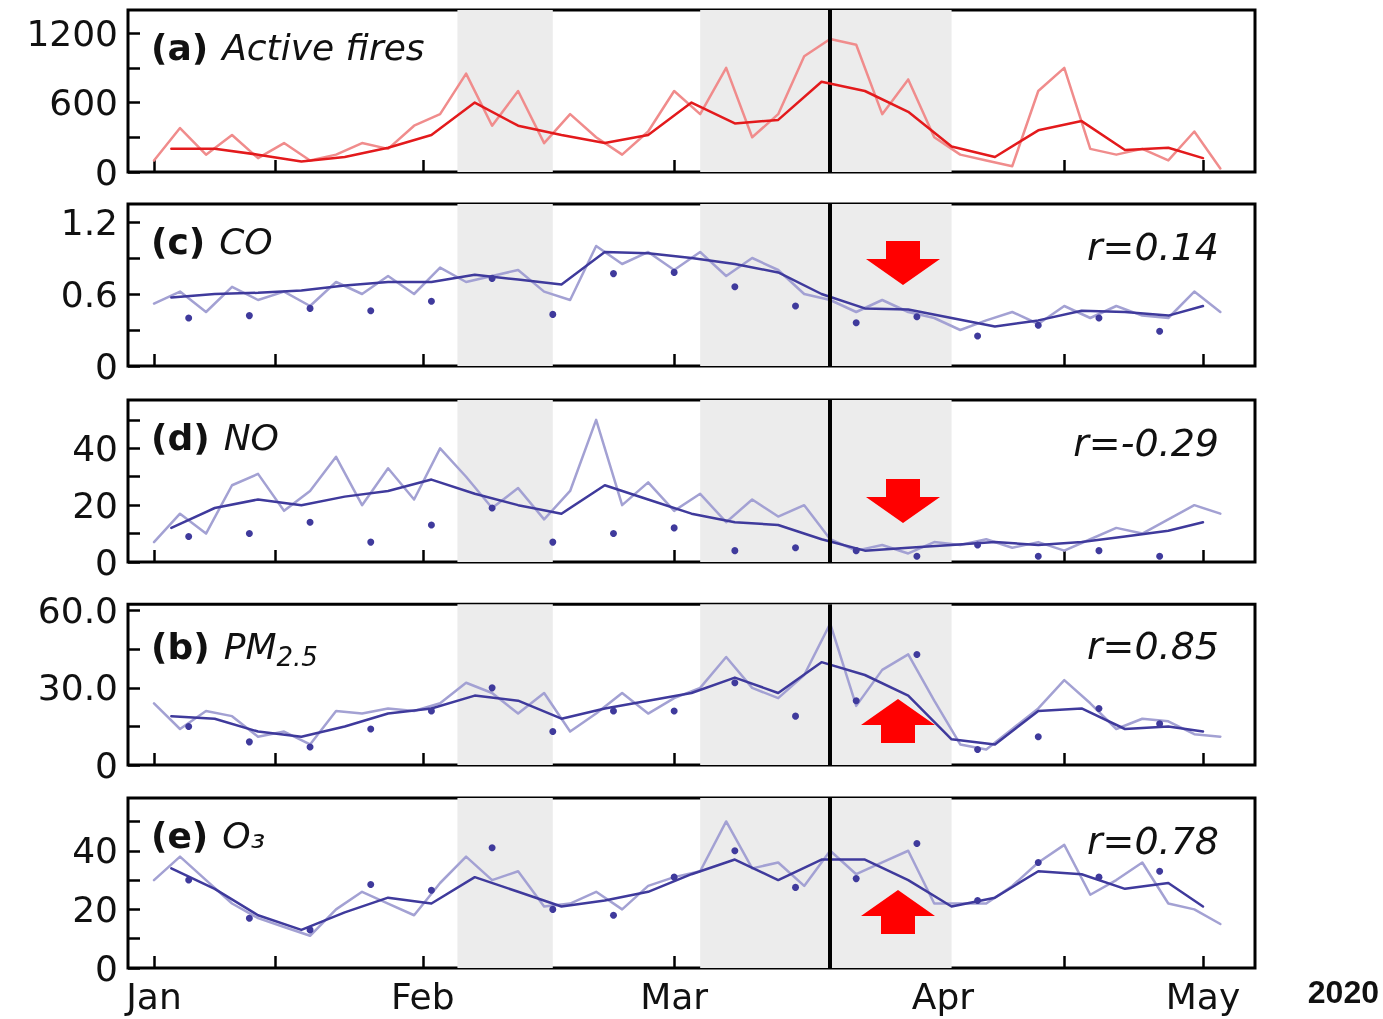 Image resolution: width=1383 pixels, height=1019 pixels. I want to click on y-tick-label: 1.2, so click(89, 222).